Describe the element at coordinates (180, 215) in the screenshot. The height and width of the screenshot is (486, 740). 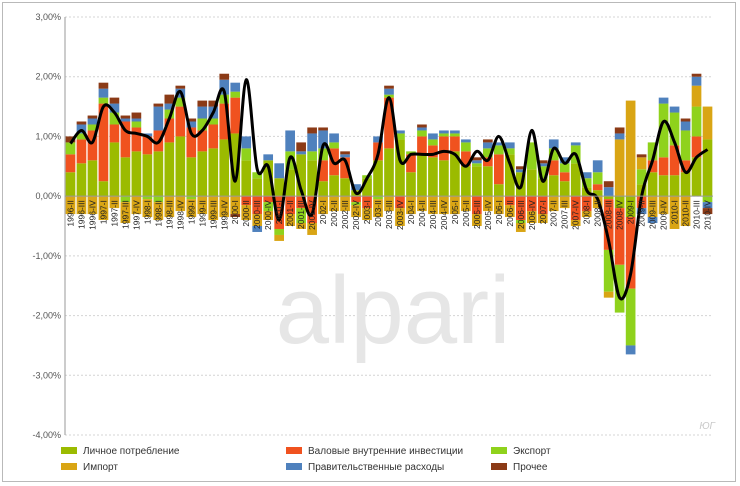
I see `x-tick-label: 1998-IV` at that location.